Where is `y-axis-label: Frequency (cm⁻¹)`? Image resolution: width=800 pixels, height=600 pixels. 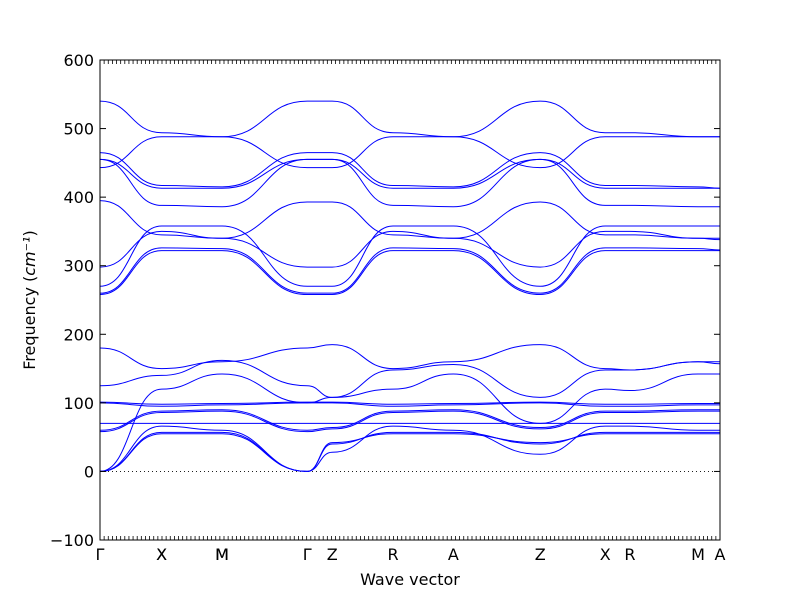
y-axis-label: Frequency (cm⁻¹) is located at coordinates (29, 299).